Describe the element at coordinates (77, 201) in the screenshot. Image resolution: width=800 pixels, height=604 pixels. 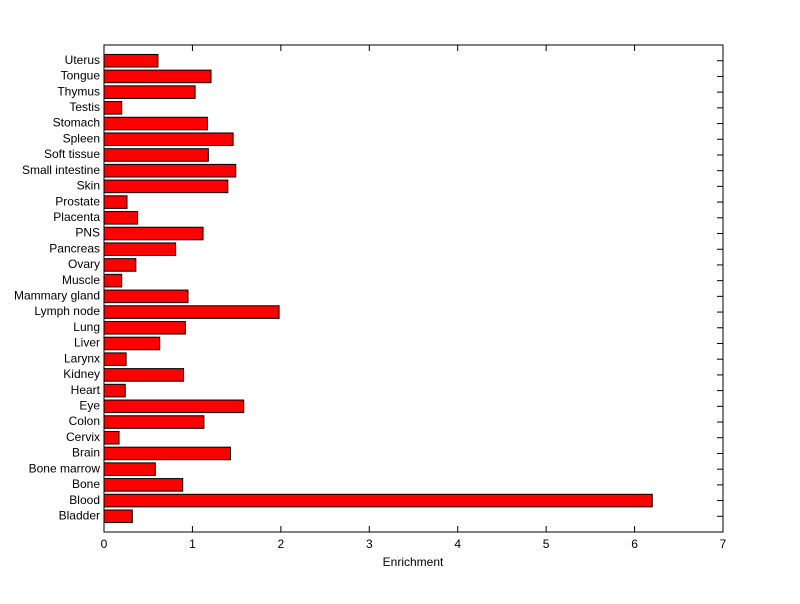
I see `y-tick-label: Prostate` at that location.